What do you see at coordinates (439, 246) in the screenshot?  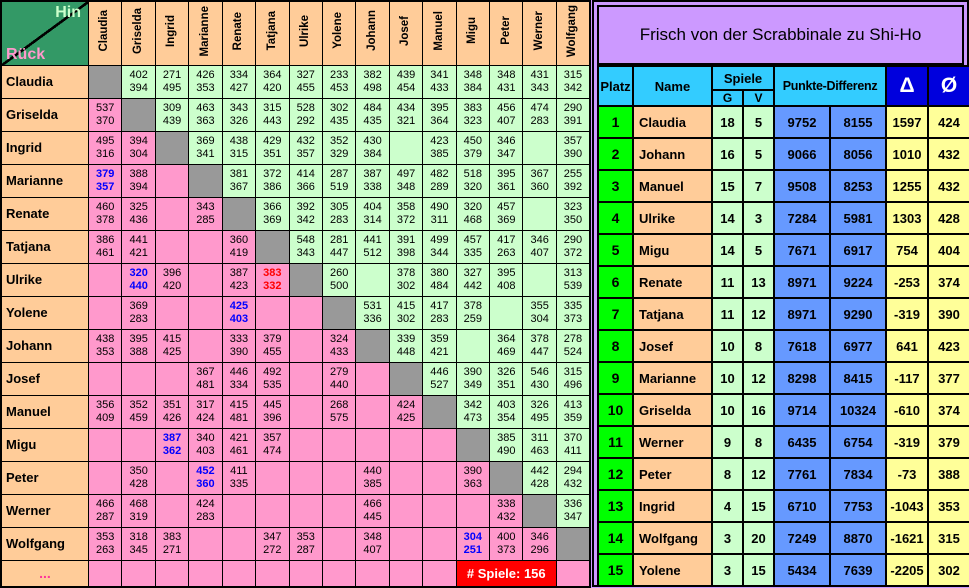 I see `score-cell-tatjana-vs-manuel: 499 344` at bounding box center [439, 246].